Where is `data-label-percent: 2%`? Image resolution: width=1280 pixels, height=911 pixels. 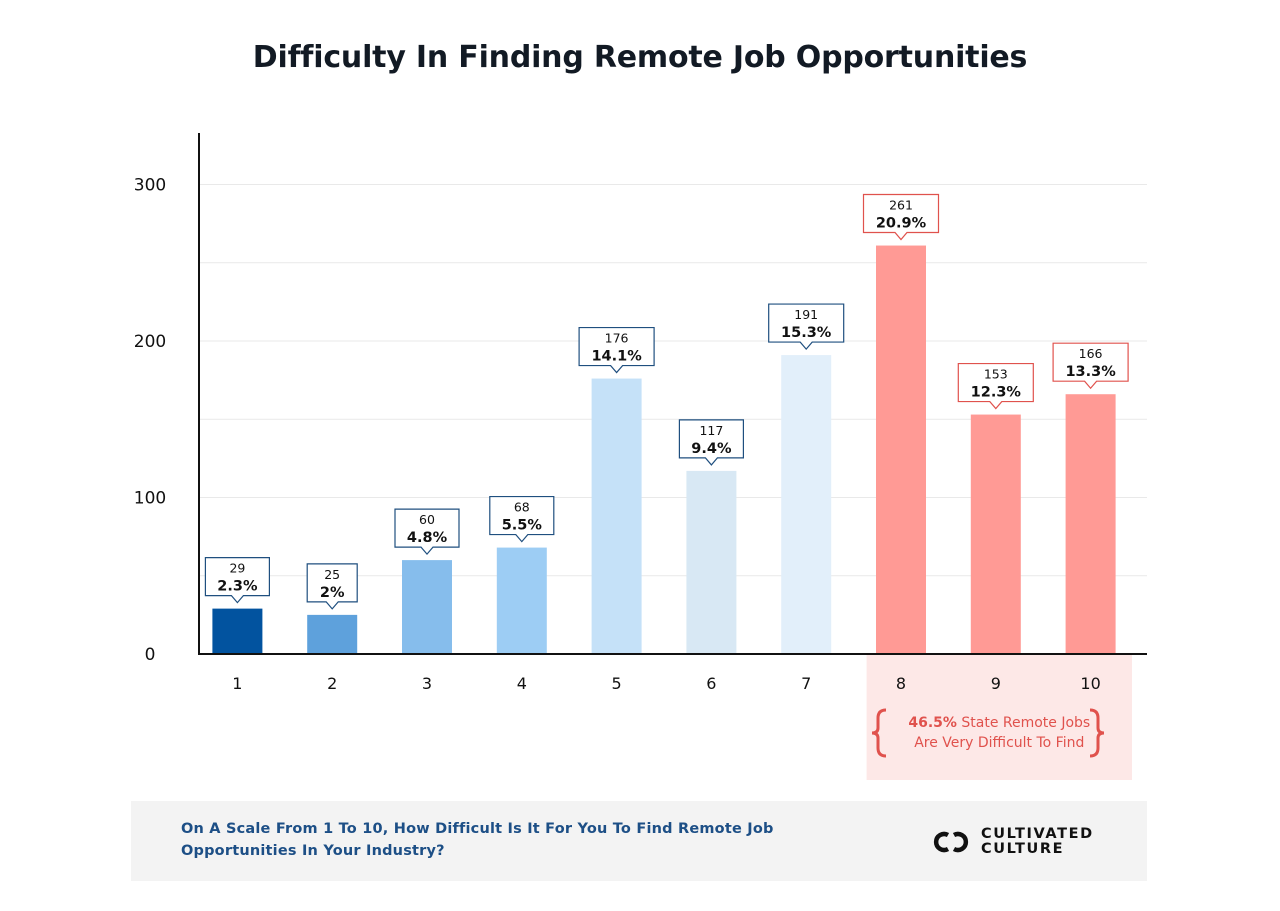 data-label-percent: 2% is located at coordinates (332, 593).